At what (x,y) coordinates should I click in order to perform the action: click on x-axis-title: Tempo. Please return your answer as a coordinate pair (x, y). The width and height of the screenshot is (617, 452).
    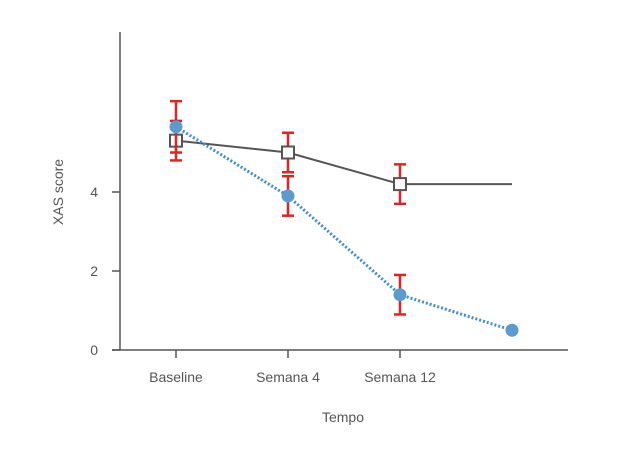
    Looking at the image, I should click on (343, 417).